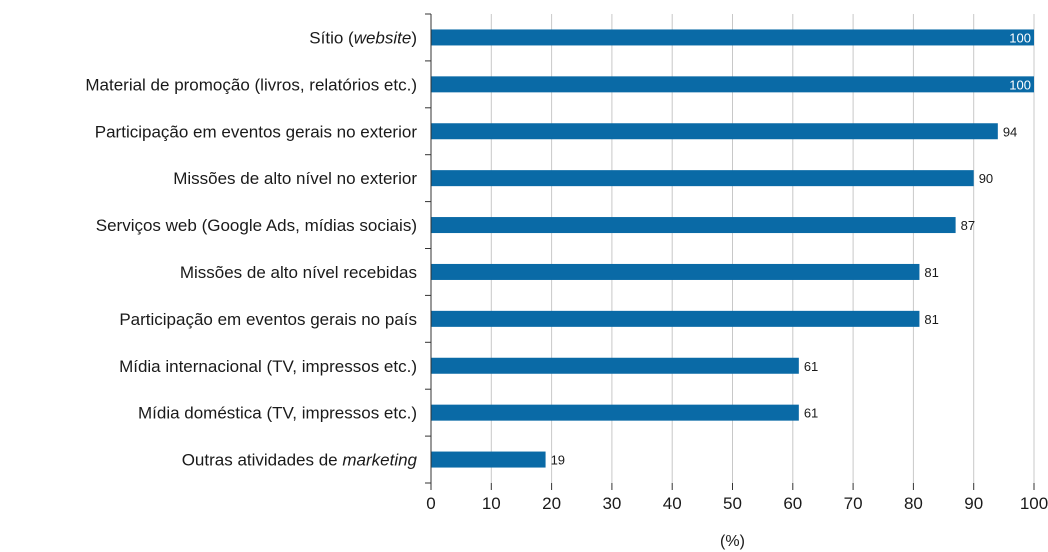  Describe the element at coordinates (363, 37) in the screenshot. I see `category-label: Sítio (website)` at that location.